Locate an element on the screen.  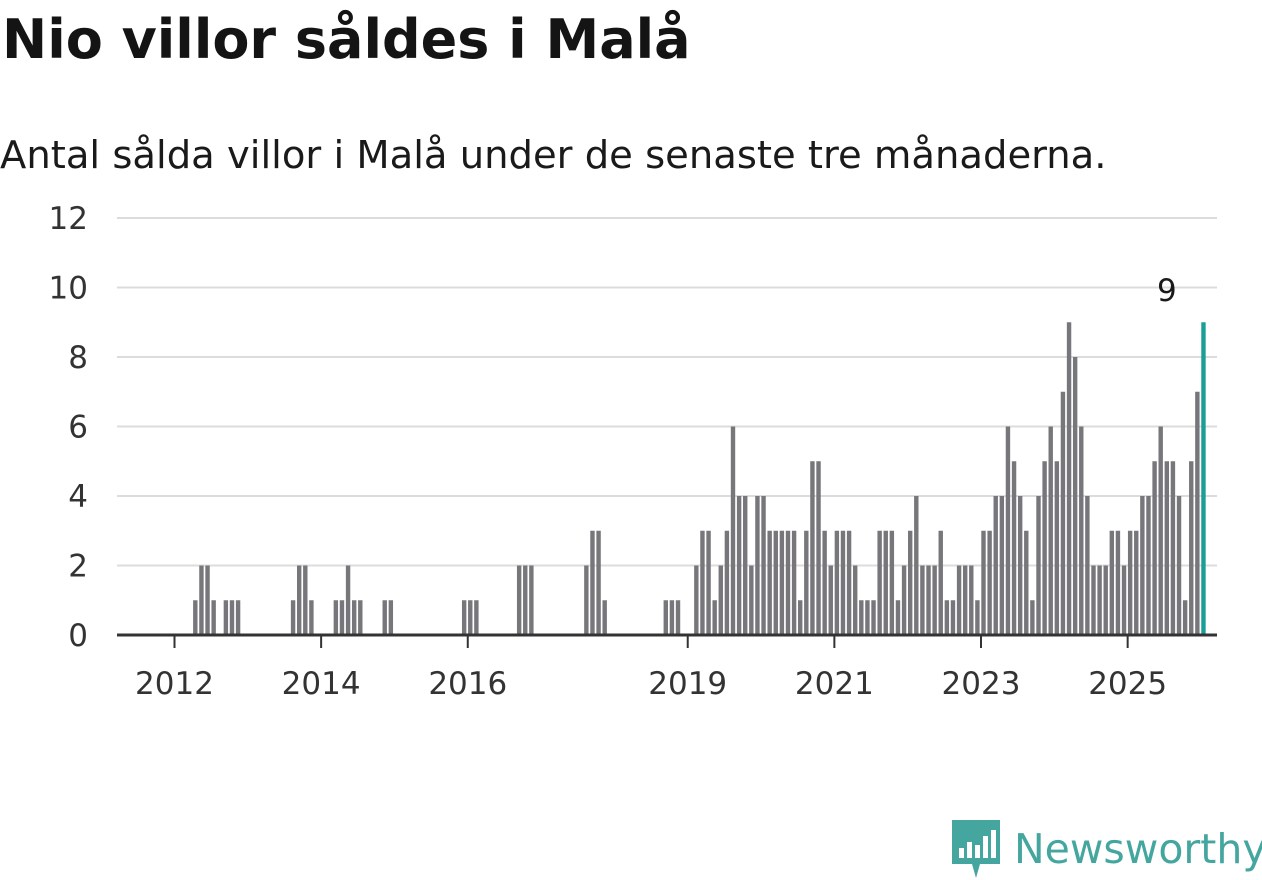
y-tick-label: 0 is located at coordinates (78, 636).